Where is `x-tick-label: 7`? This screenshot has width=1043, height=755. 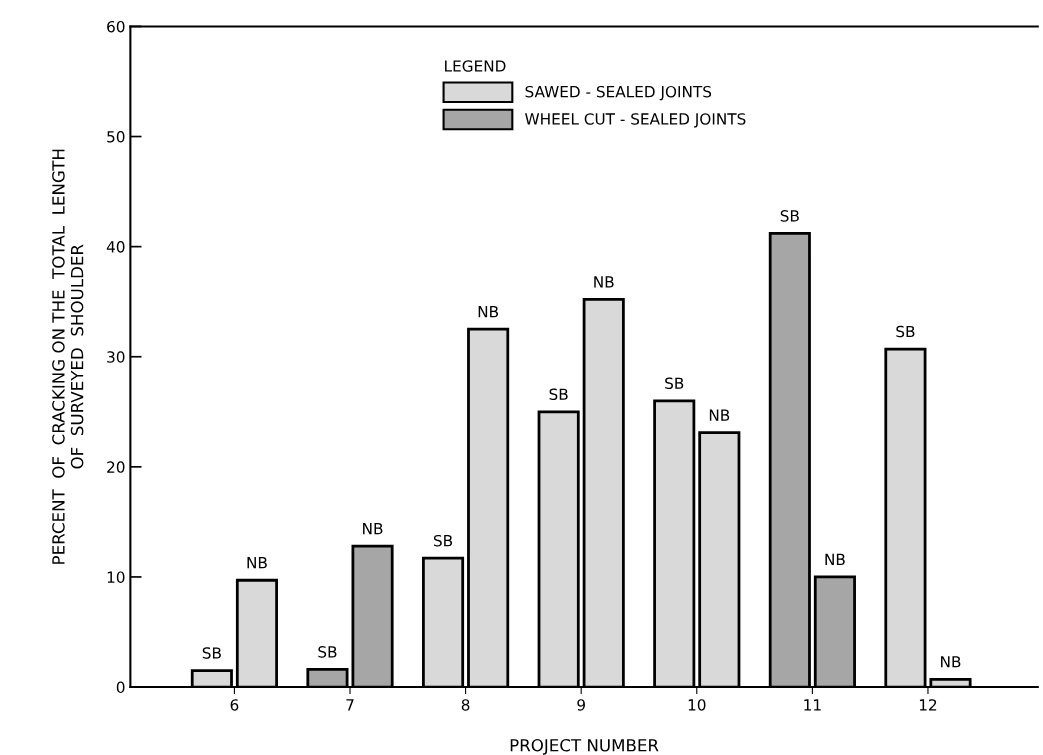
x-tick-label: 7 is located at coordinates (350, 705).